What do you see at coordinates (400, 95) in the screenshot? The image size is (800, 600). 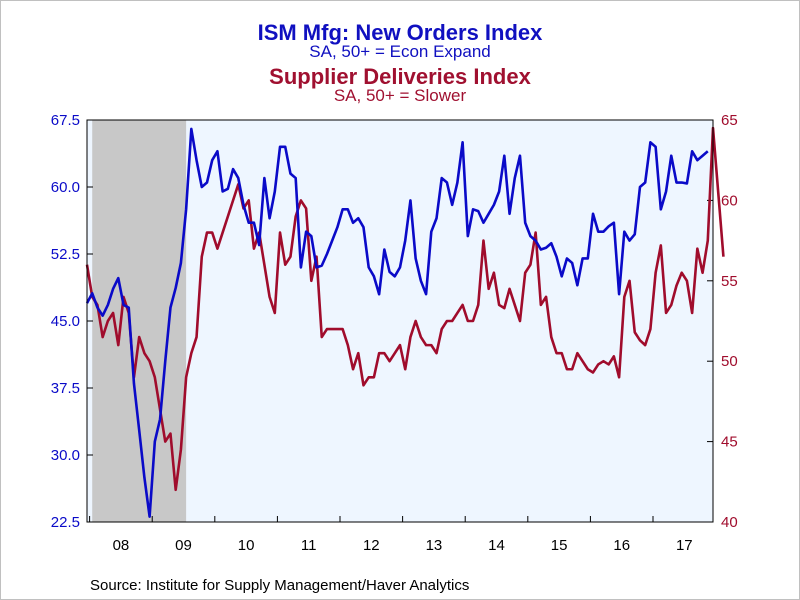 I see `chart-subtitle-secondary: SA, 50+ = Slower` at bounding box center [400, 95].